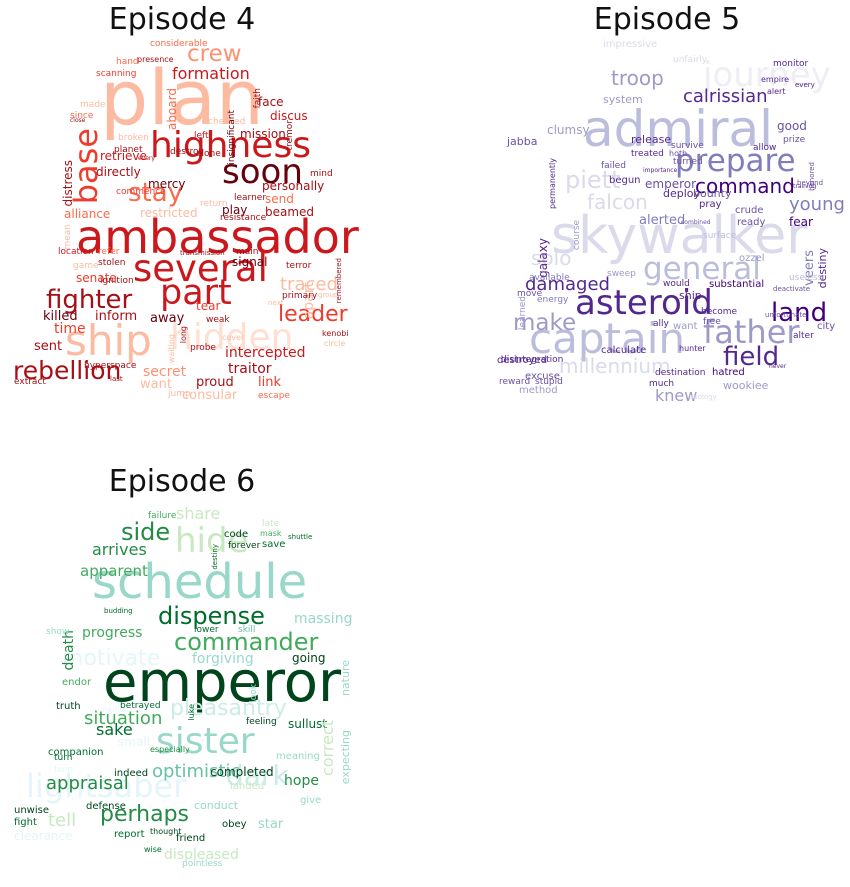 This screenshot has width=850, height=887. I want to click on cloud-word: companion, so click(76, 752).